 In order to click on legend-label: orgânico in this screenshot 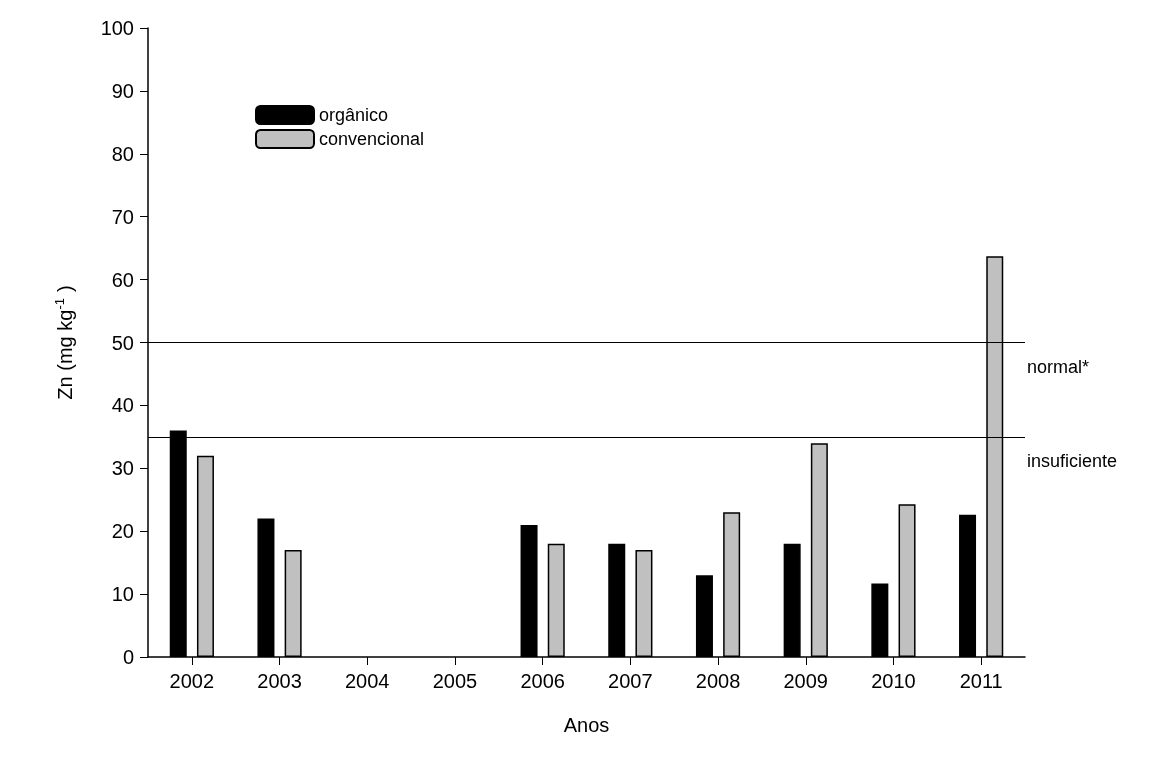, I will do `click(354, 115)`.